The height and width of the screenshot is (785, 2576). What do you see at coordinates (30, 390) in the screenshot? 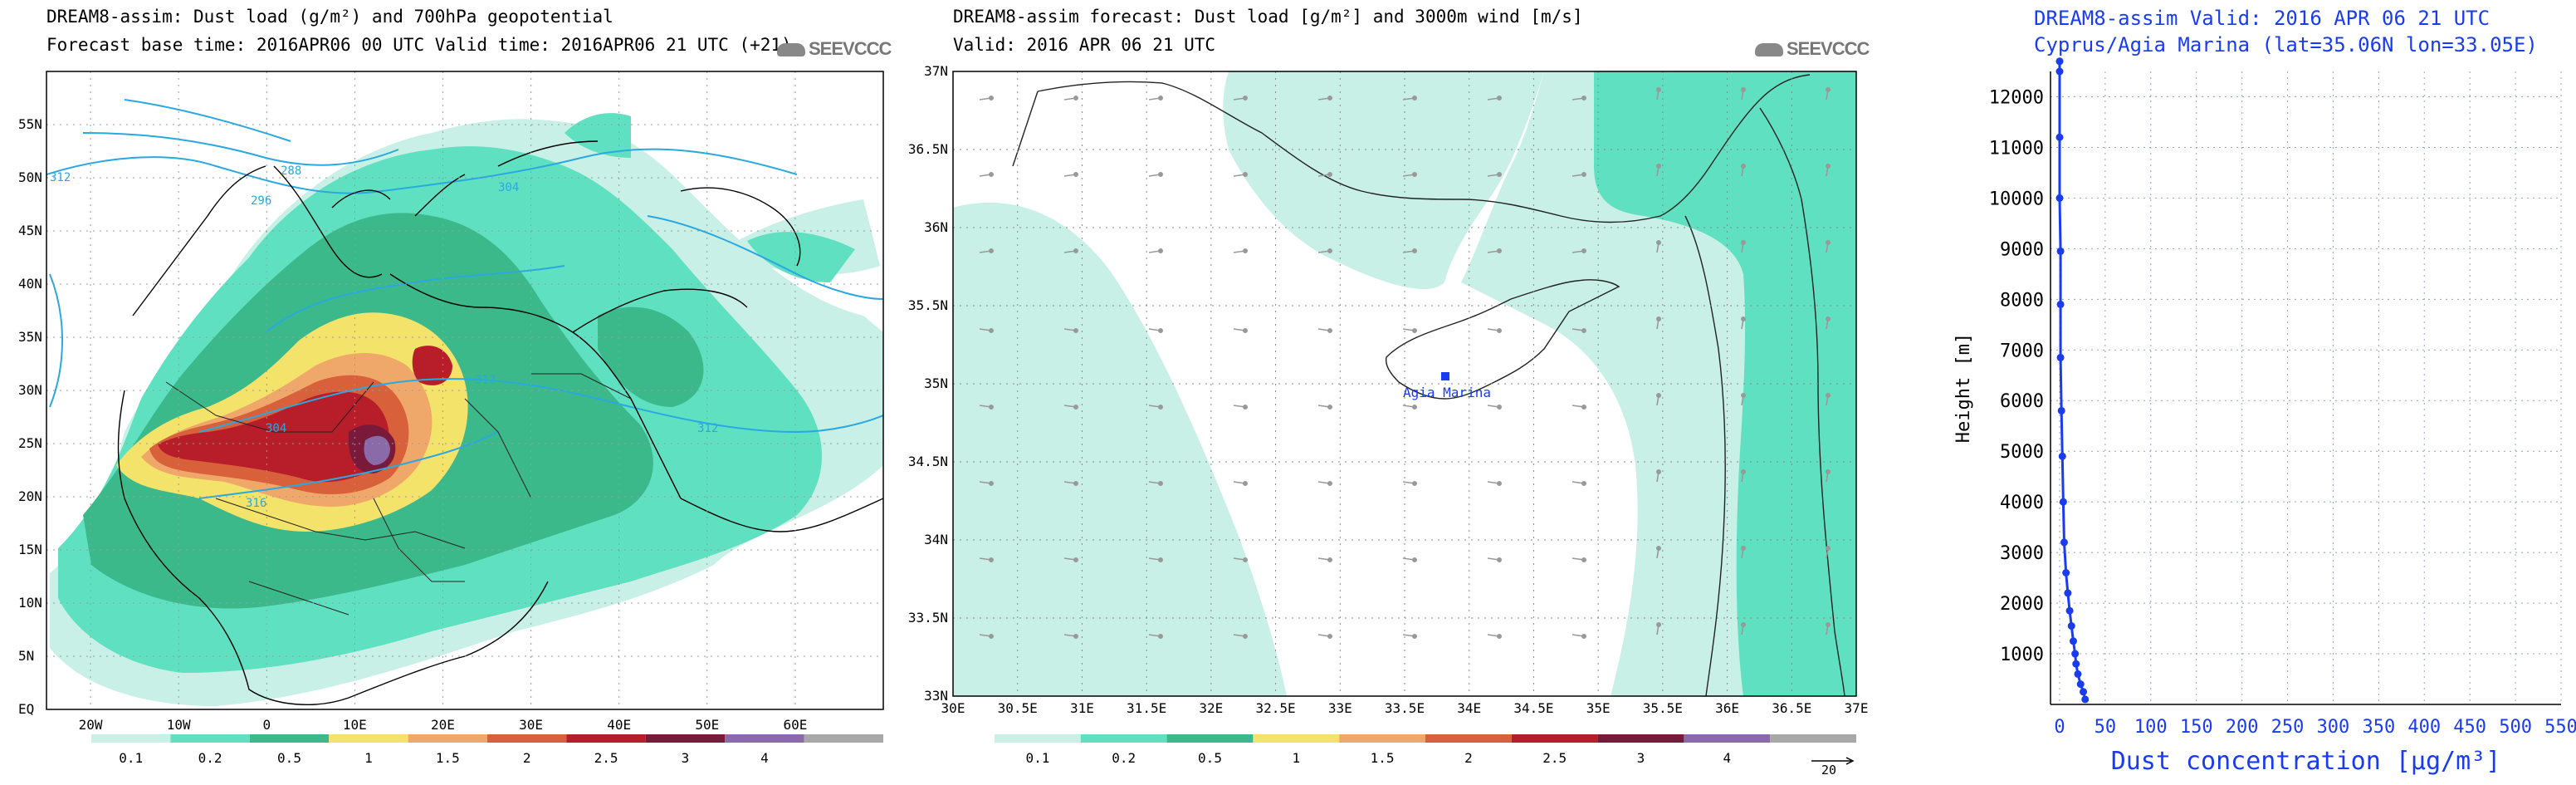
I see `latitude-tick-label: 30N` at bounding box center [30, 390].